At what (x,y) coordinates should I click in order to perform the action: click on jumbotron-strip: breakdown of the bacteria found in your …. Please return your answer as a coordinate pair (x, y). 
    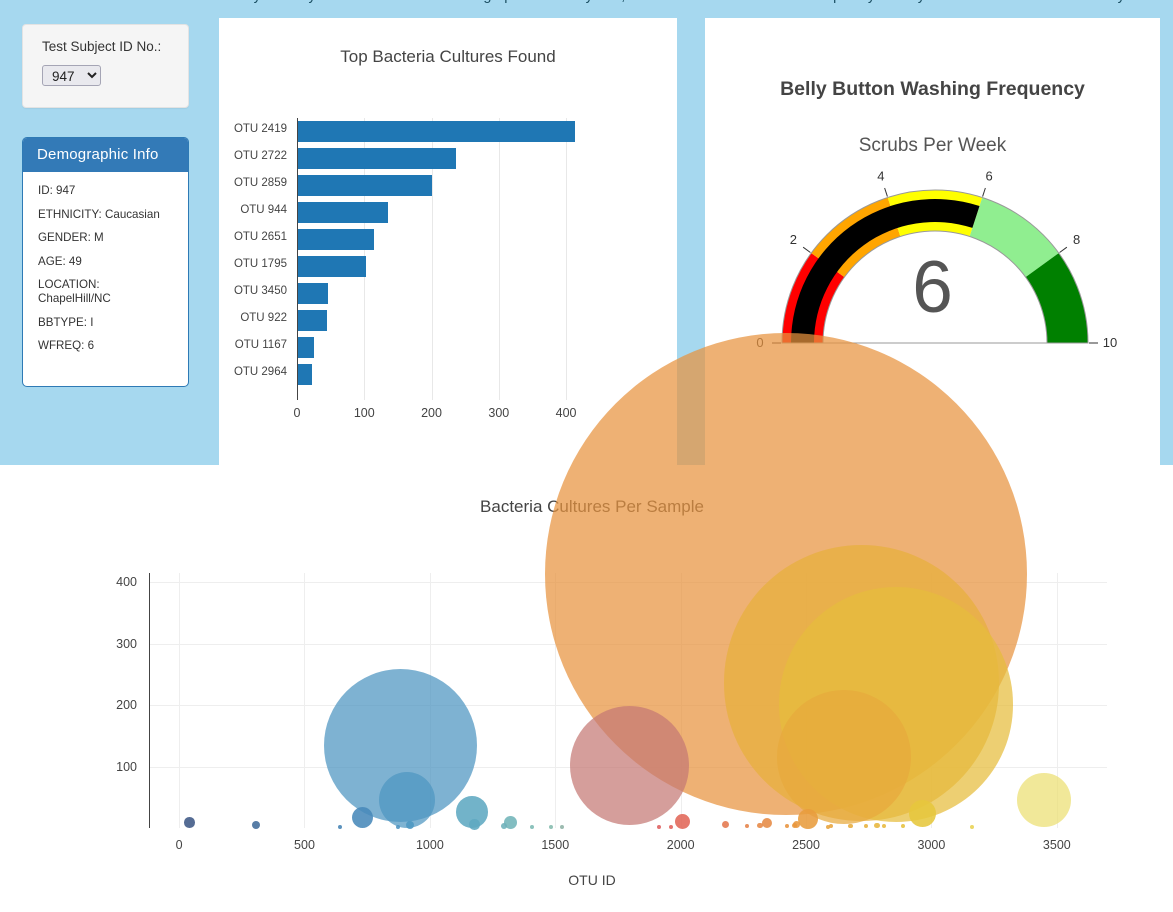
    Looking at the image, I should click on (586, 11).